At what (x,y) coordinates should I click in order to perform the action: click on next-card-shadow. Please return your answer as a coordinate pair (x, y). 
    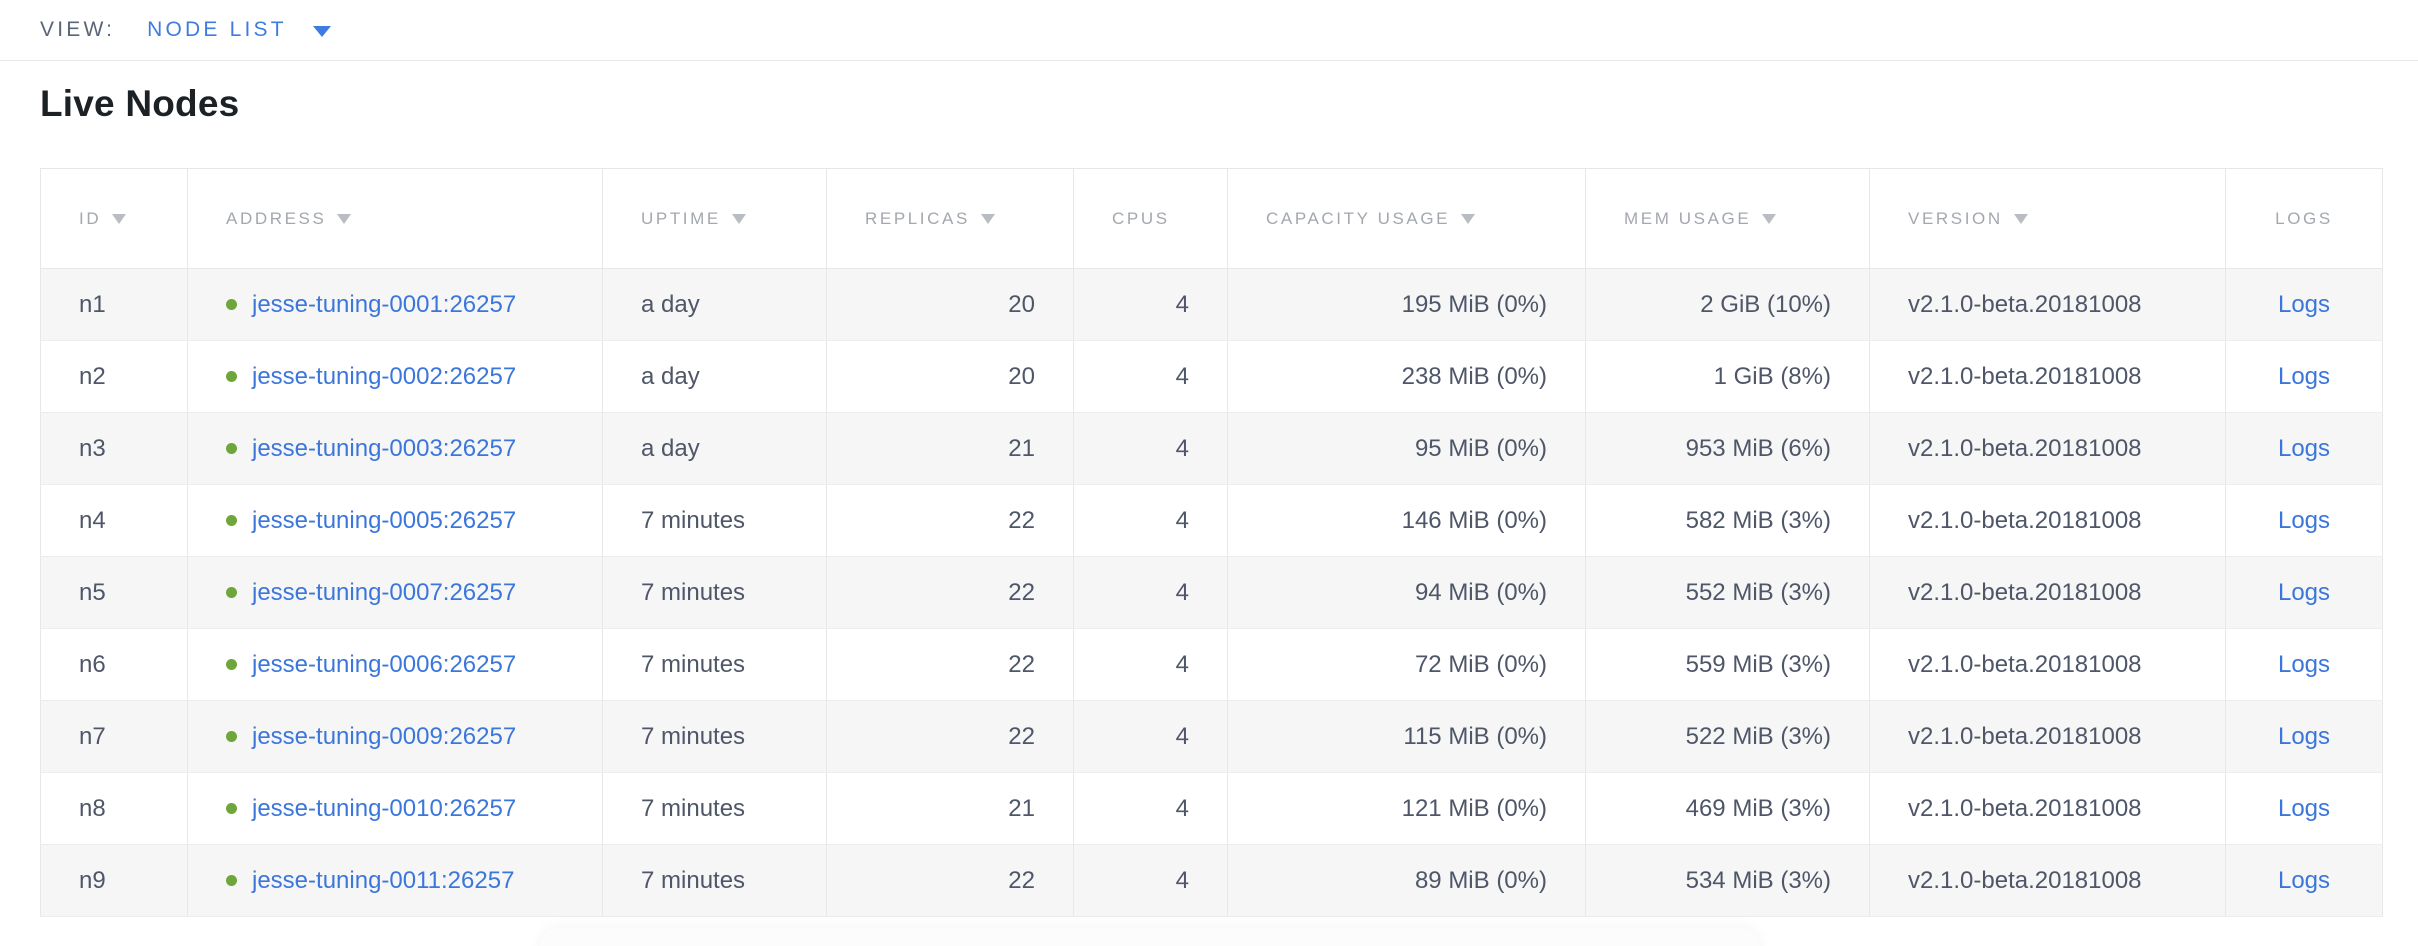
    Looking at the image, I should click on (1150, 937).